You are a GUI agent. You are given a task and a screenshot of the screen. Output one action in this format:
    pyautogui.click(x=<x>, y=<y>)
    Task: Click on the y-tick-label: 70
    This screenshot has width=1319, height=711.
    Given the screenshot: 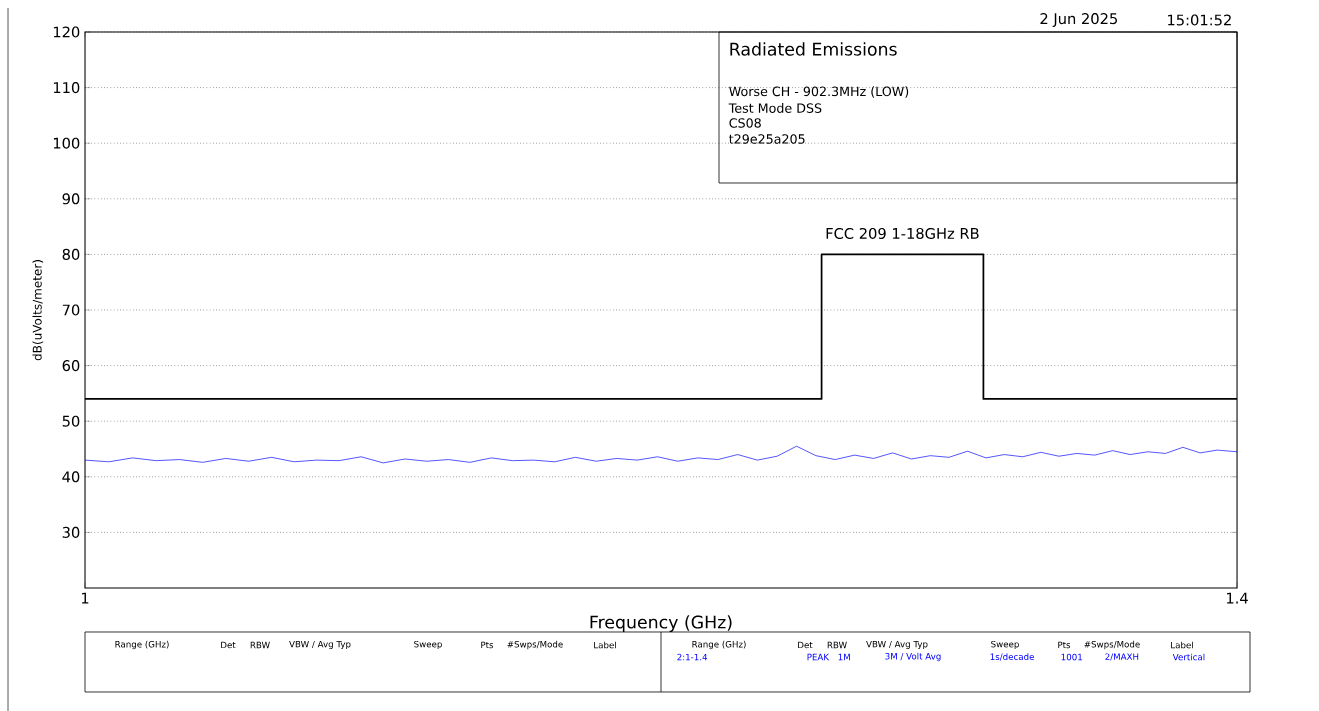 What is the action you would take?
    pyautogui.click(x=71, y=310)
    